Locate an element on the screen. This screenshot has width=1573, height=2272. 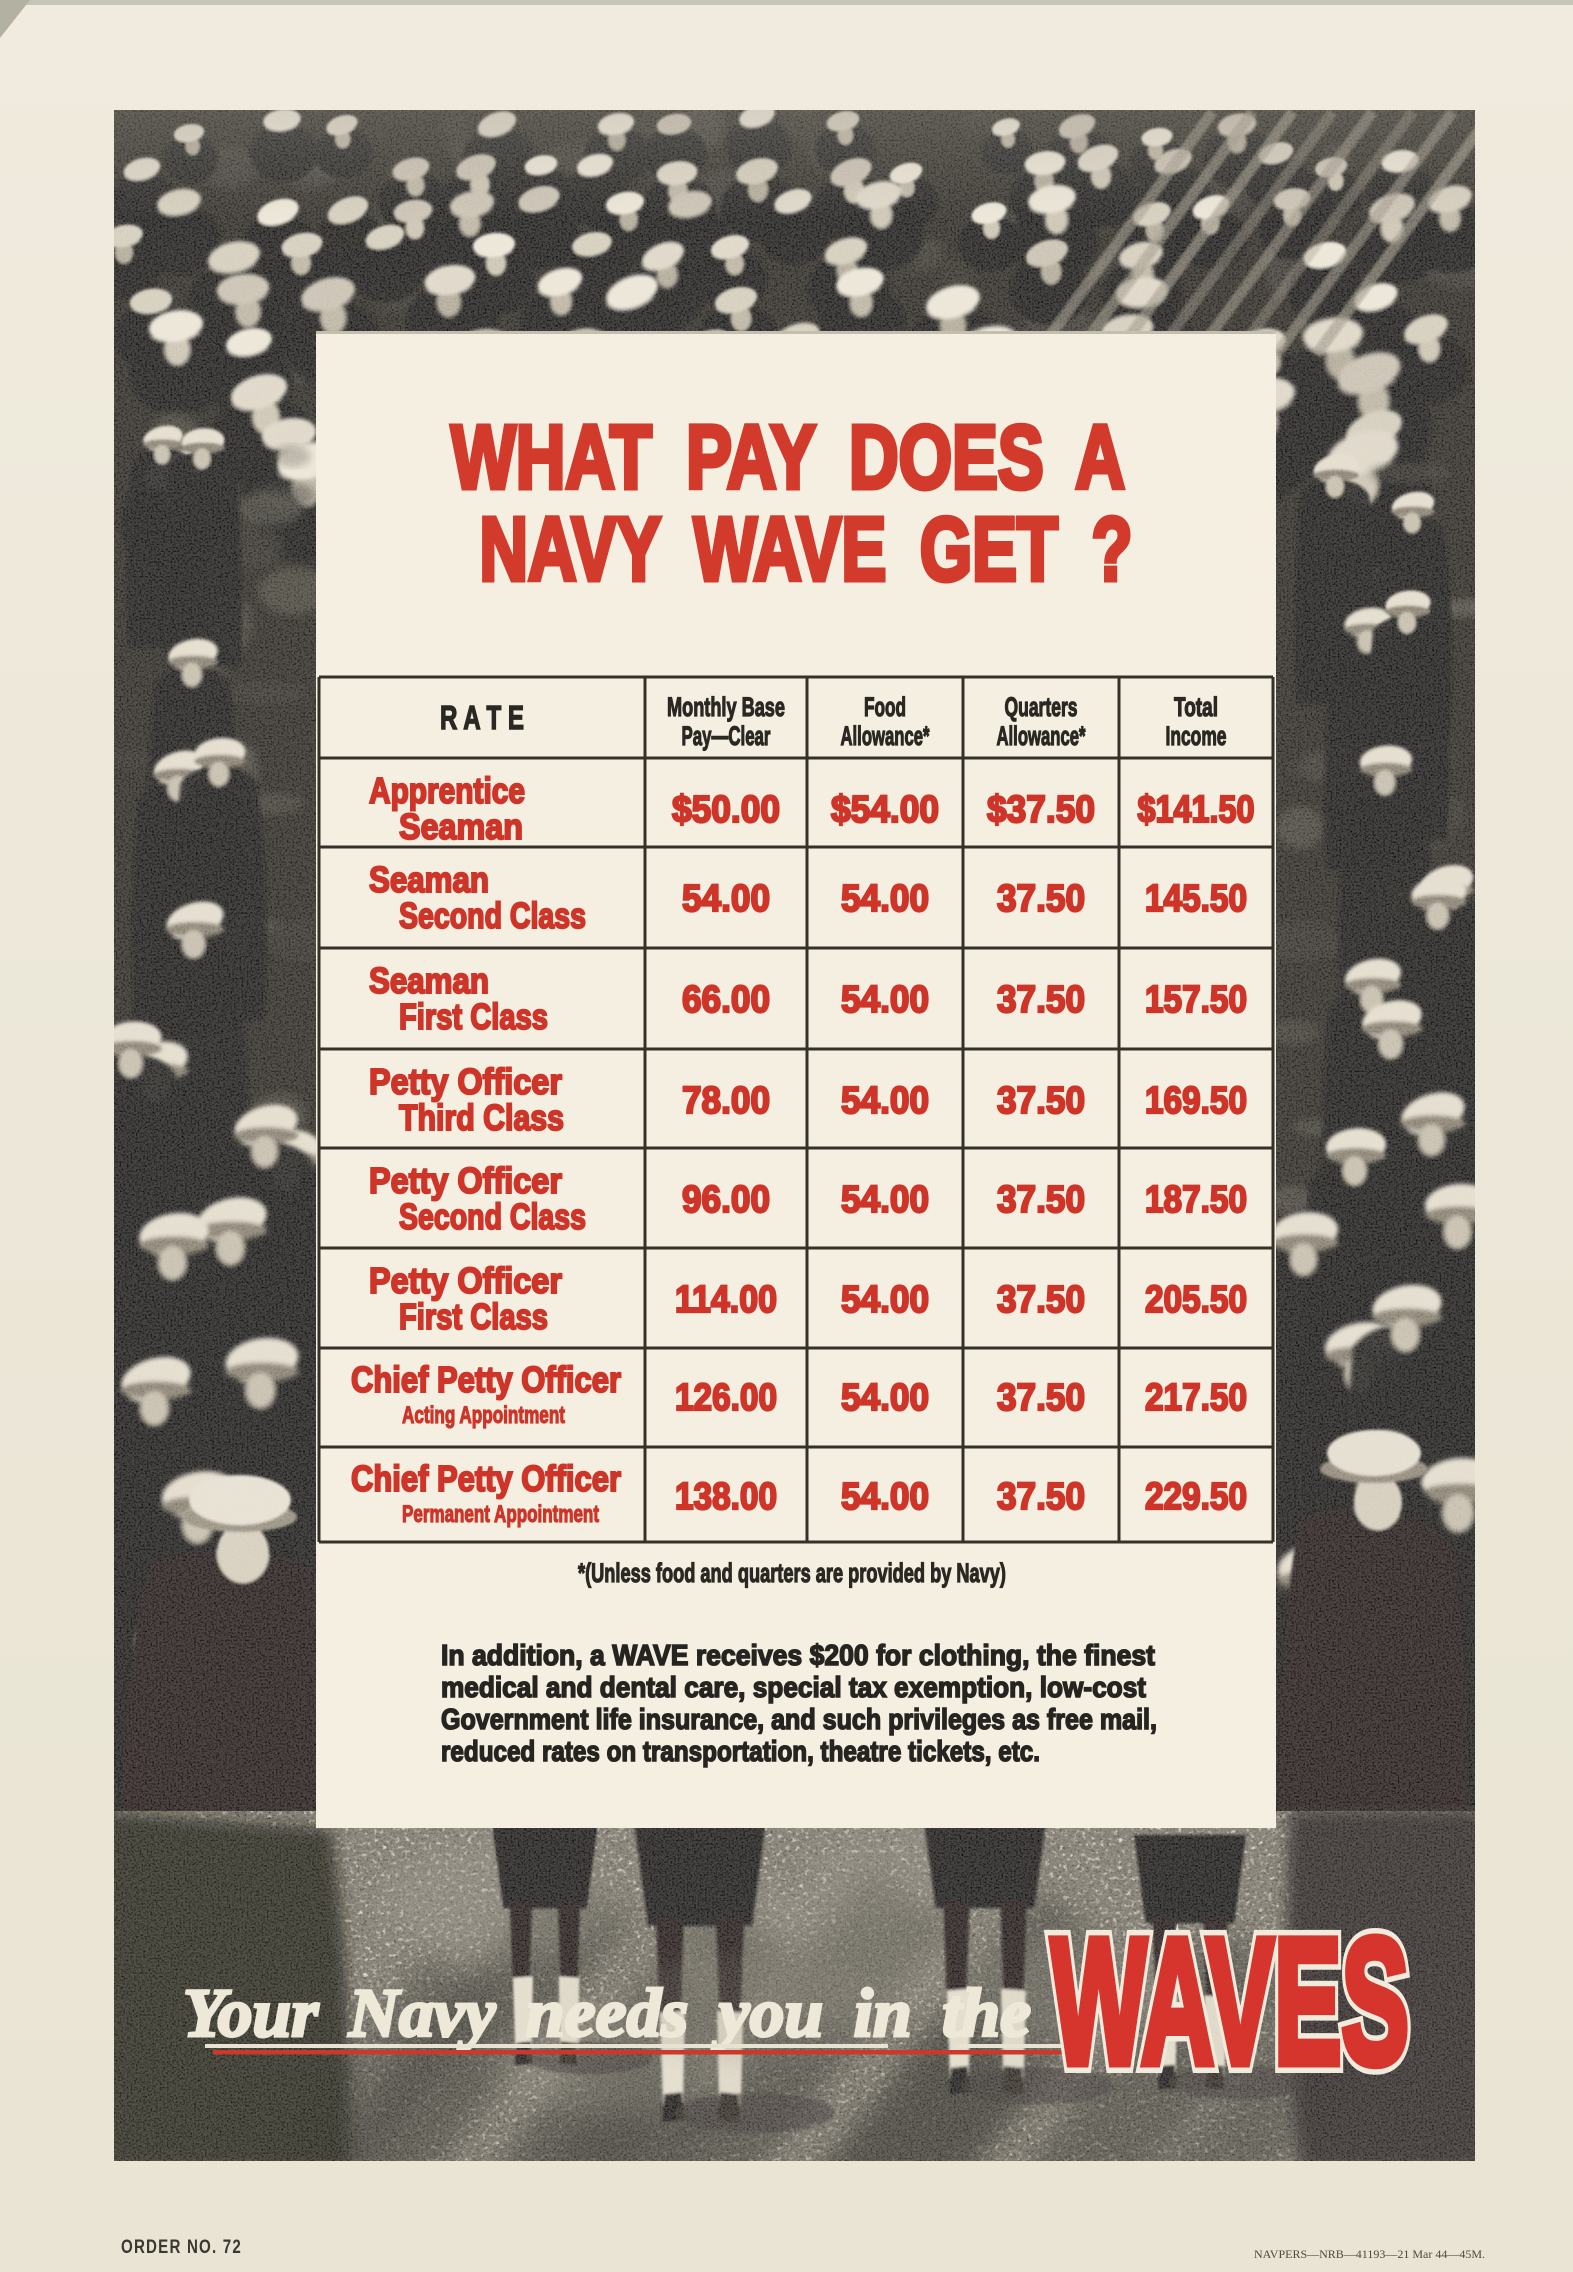
svg-text: Apprentice is located at coordinates (447, 790).